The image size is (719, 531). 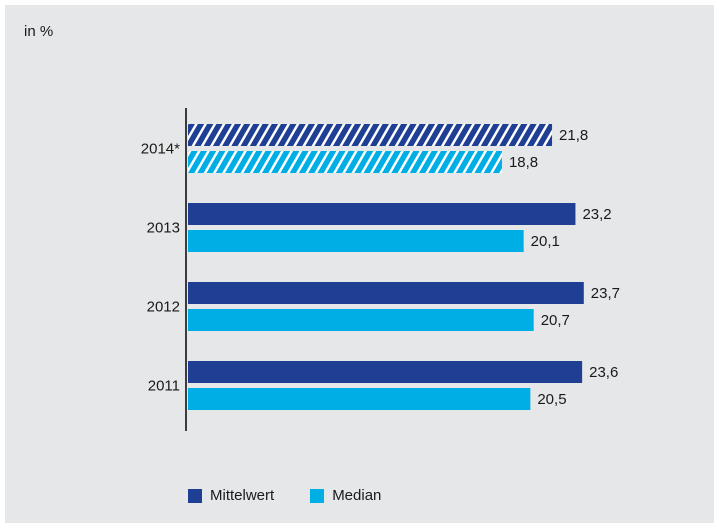 What do you see at coordinates (361, 320) in the screenshot?
I see `bar-median-2012` at bounding box center [361, 320].